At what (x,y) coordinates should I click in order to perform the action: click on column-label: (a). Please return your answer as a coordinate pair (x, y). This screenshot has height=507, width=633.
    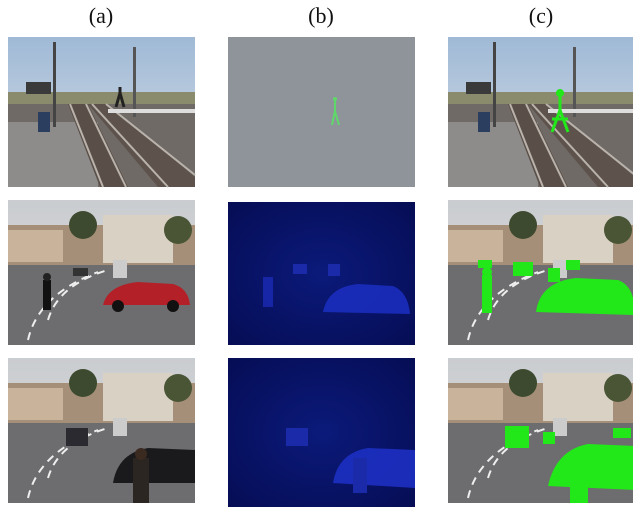
    Looking at the image, I should click on (101, 15).